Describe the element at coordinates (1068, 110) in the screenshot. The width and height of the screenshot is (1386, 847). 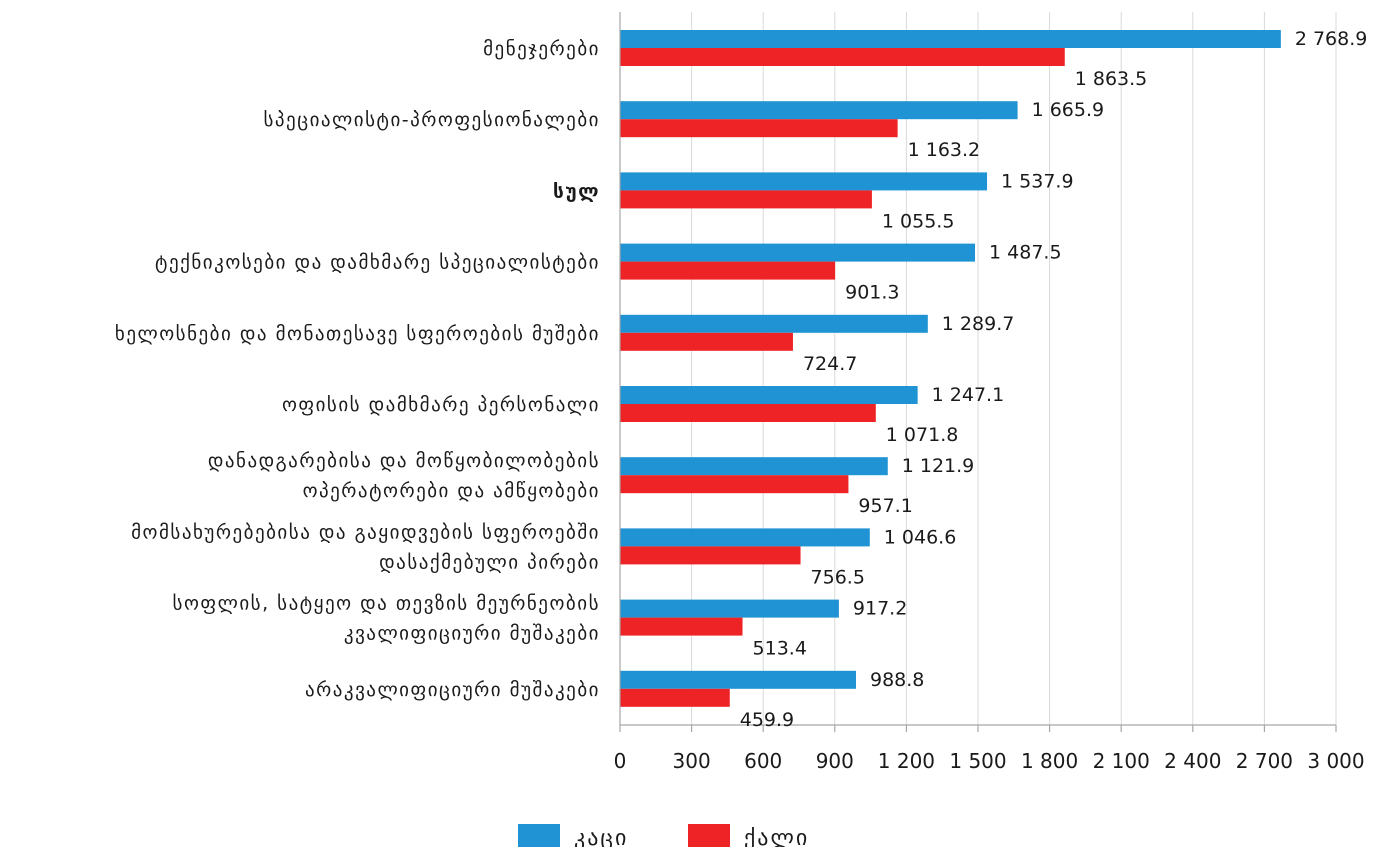
I see `value-label-men: 1 665.9` at that location.